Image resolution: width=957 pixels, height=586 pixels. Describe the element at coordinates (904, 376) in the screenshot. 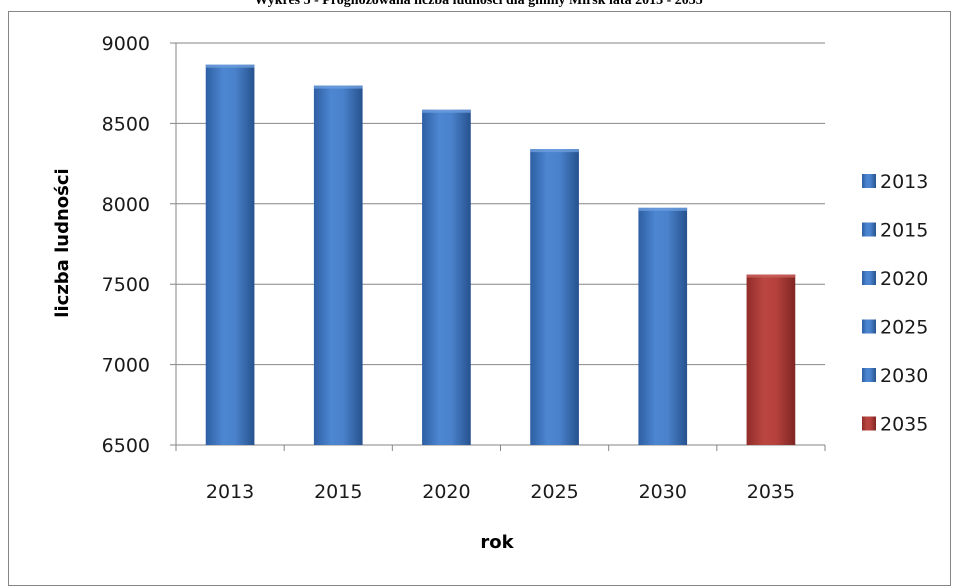

I see `legend-label: 2030` at that location.